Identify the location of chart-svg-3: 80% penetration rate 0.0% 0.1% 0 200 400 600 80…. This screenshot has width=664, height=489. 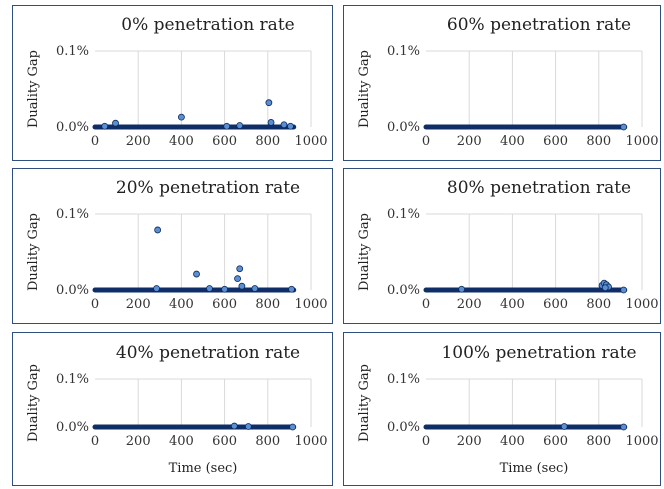
(508, 245).